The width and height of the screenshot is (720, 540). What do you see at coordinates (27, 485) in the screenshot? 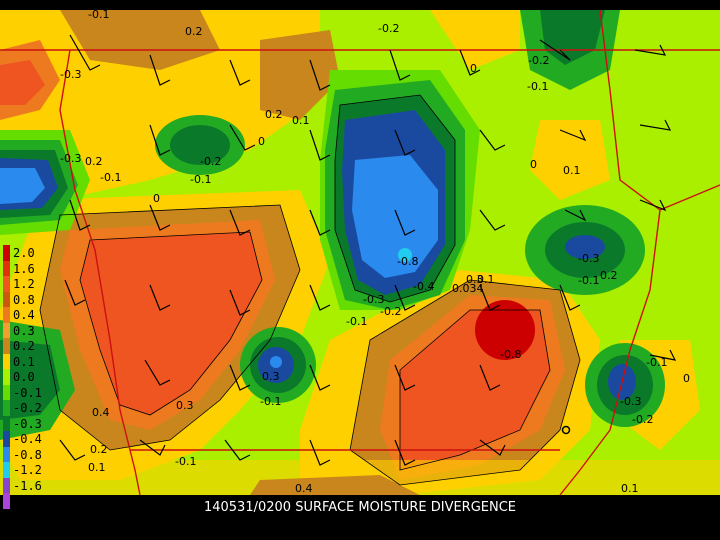
I see `legend-label: -1.6` at bounding box center [27, 485].